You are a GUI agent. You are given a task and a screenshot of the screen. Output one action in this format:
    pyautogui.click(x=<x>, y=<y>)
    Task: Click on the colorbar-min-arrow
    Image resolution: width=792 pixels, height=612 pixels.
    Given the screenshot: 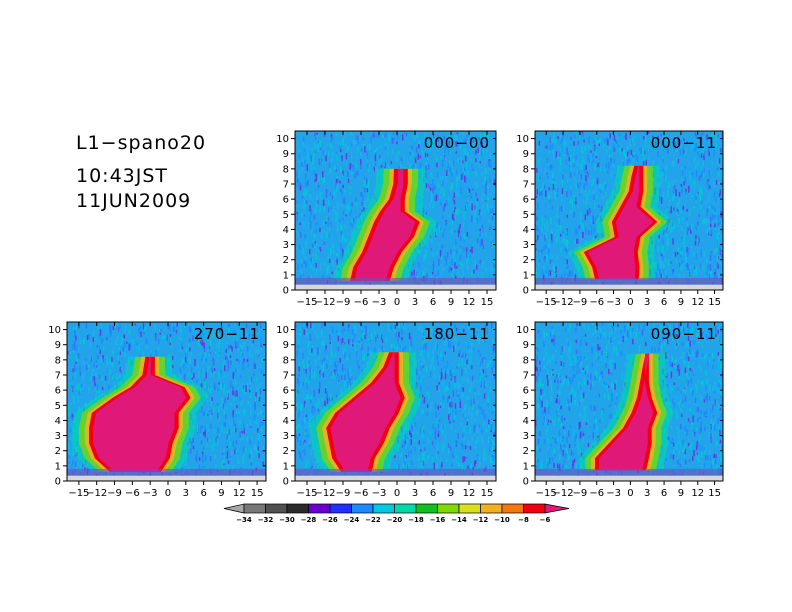 What is the action you would take?
    pyautogui.click(x=234, y=508)
    